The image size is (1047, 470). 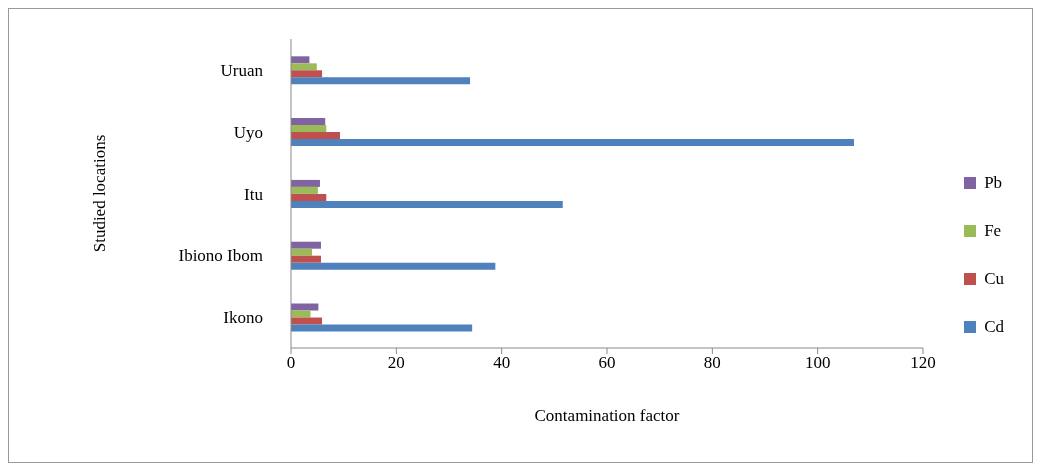 I want to click on legend-label: Cd, so click(x=994, y=327).